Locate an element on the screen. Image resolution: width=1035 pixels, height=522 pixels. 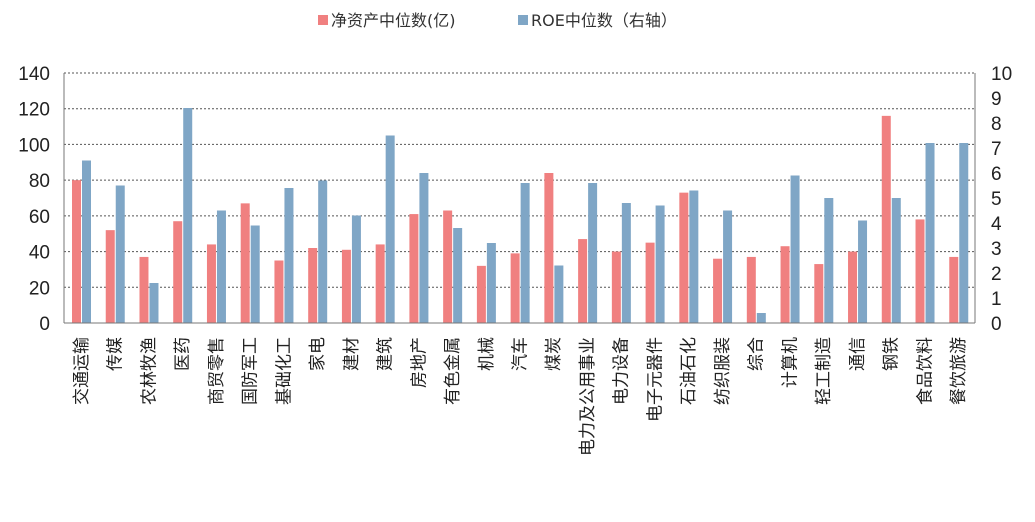
x-category-label: 煤炭 is located at coordinates (554, 354).